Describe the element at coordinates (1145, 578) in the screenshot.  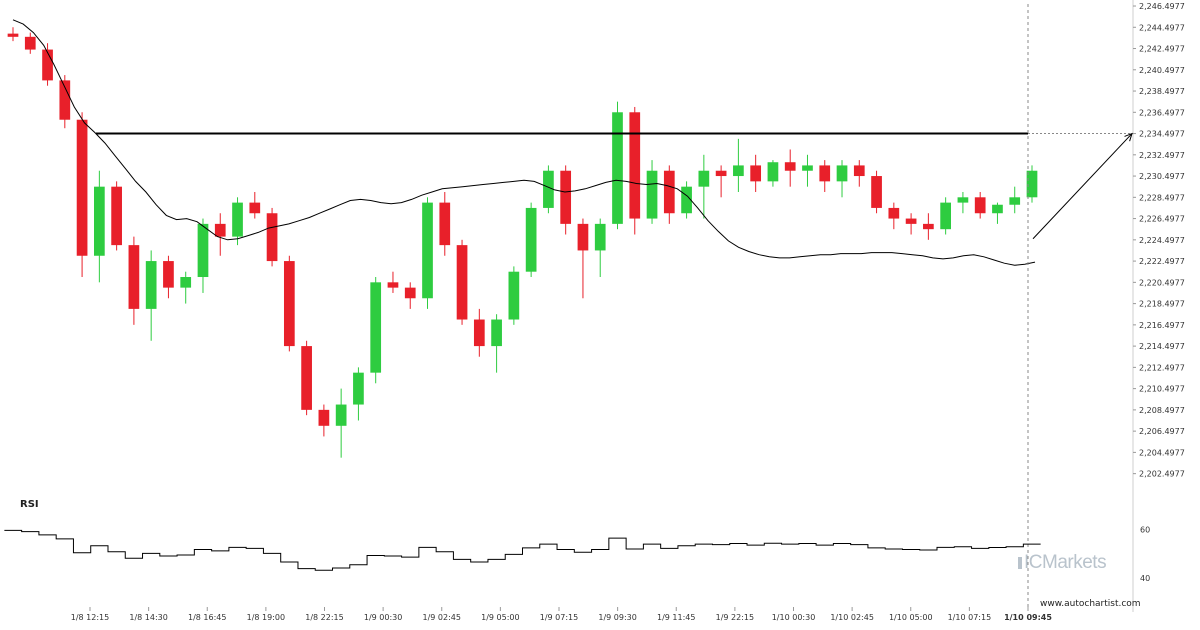
I see `rsi-tick-label: 40` at that location.